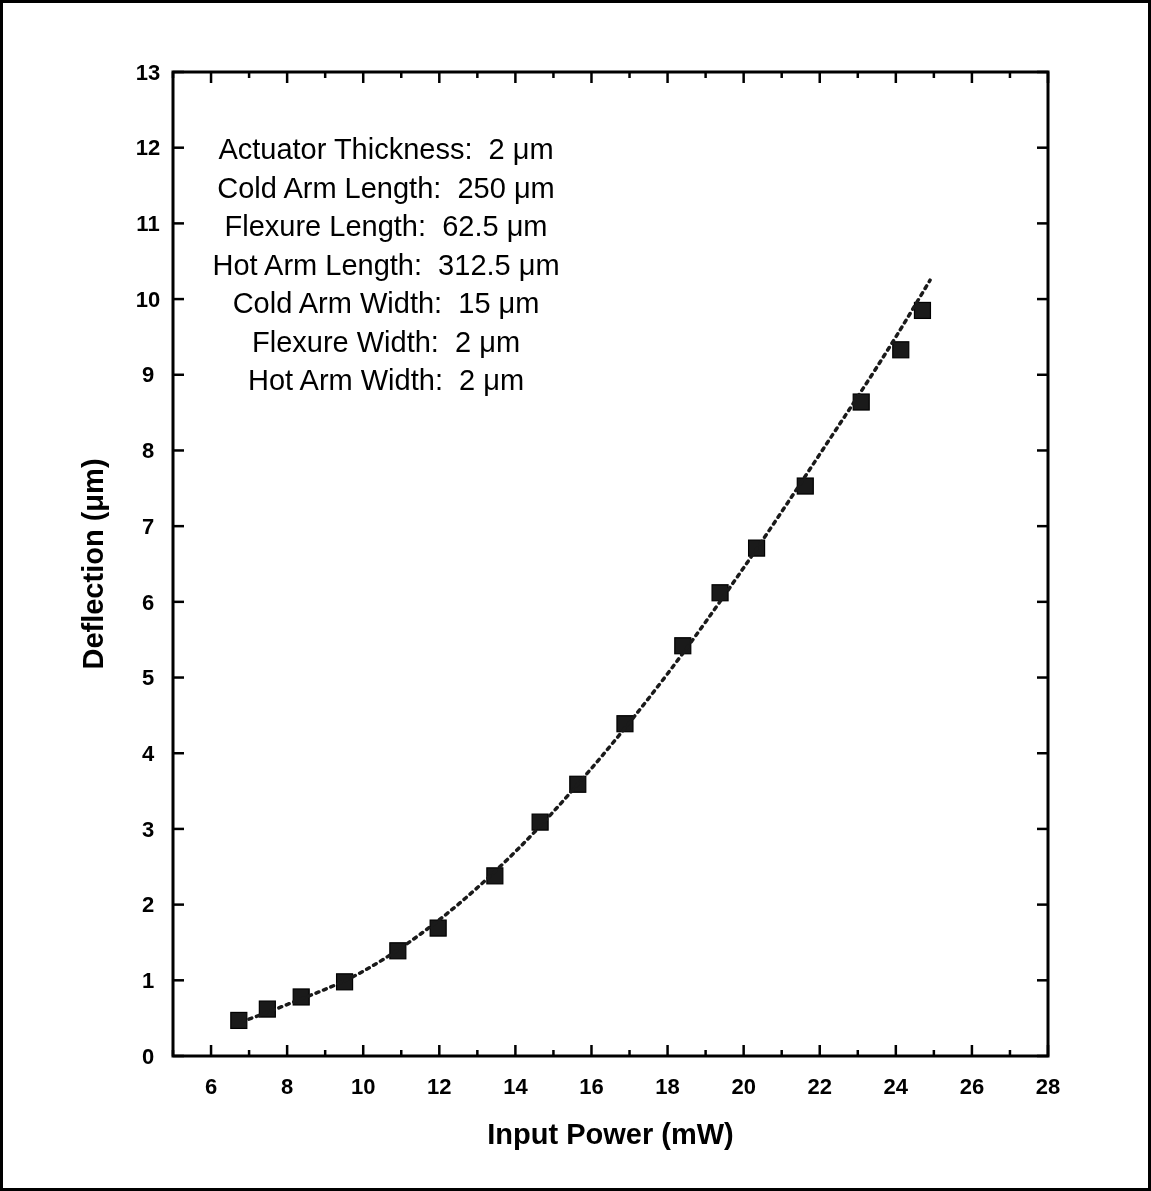 This screenshot has width=1151, height=1191. What do you see at coordinates (148, 981) in the screenshot?
I see `y-tick-label: 1` at bounding box center [148, 981].